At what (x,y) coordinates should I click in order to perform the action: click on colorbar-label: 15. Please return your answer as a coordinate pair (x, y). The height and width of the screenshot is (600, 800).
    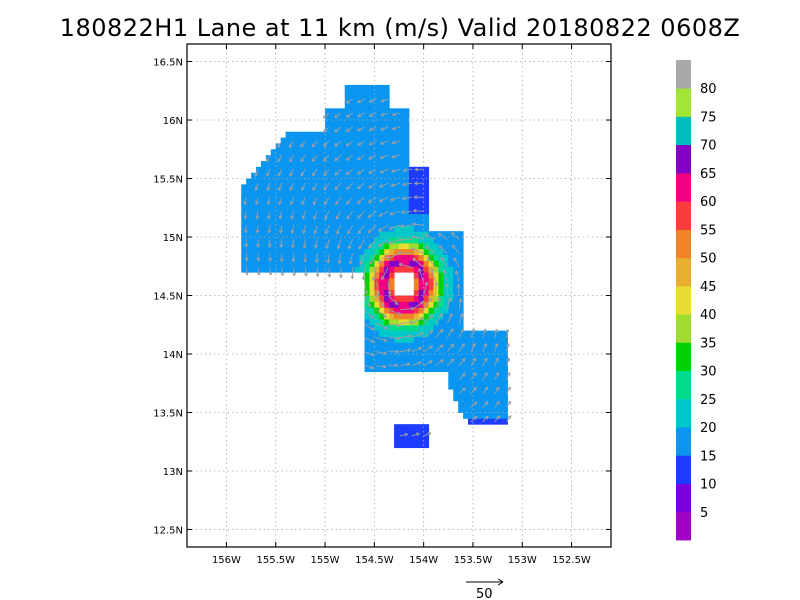
    Looking at the image, I should click on (708, 456).